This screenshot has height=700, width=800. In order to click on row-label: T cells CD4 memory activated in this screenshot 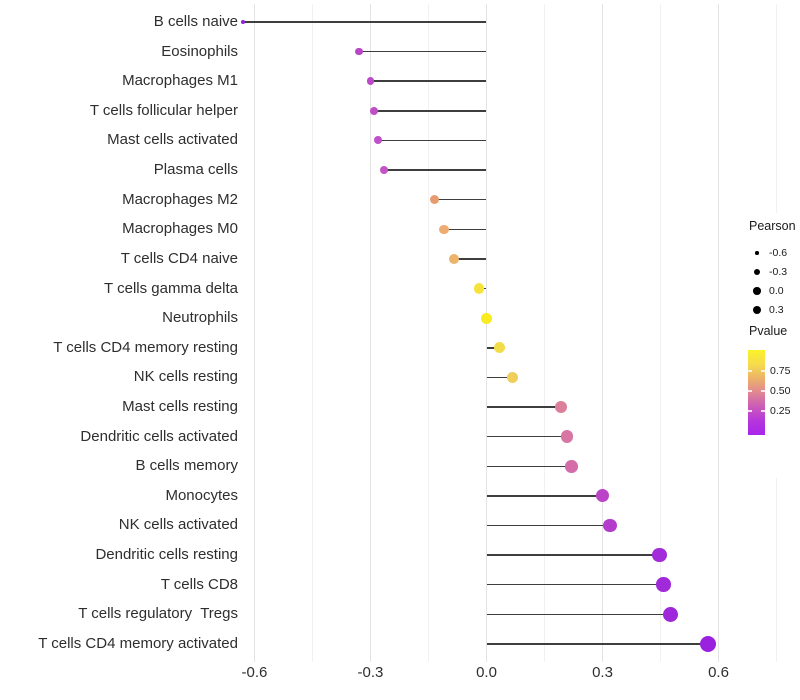, I will do `click(138, 643)`.